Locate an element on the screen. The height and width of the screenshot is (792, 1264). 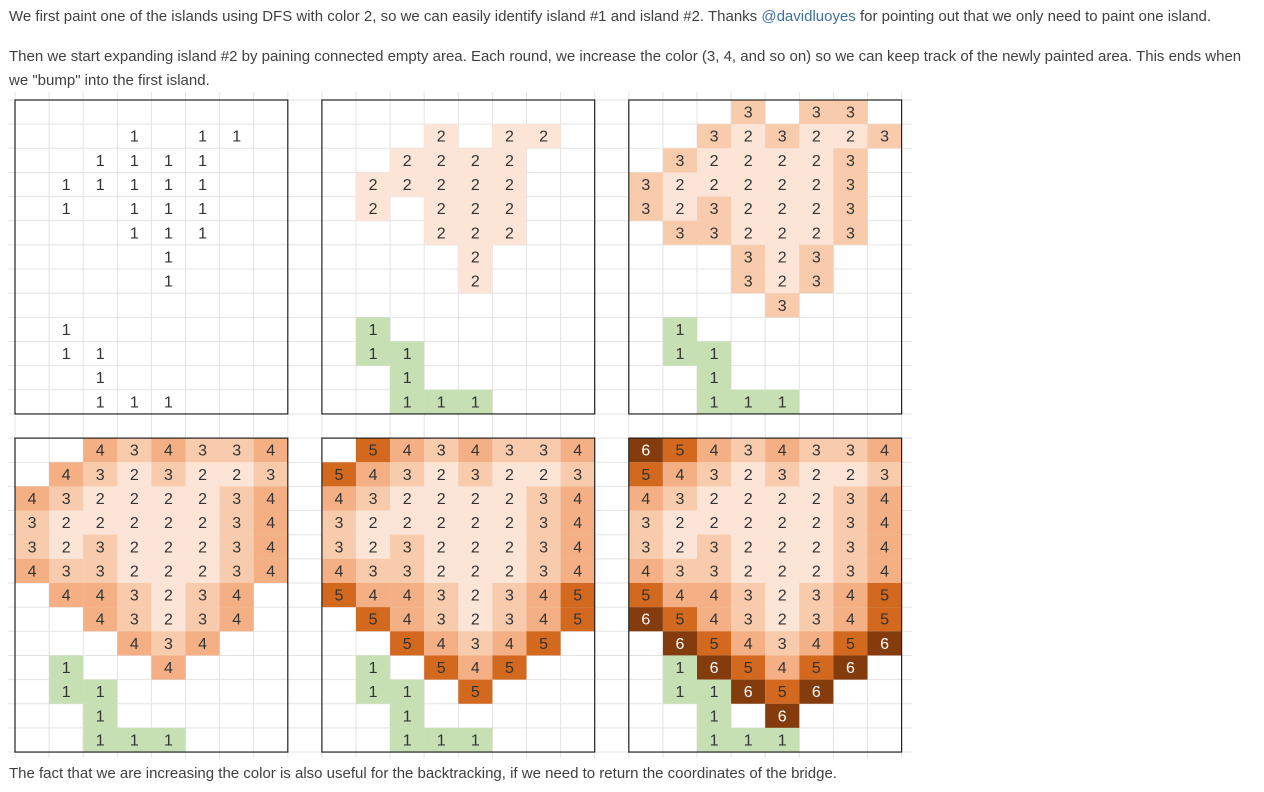
link: @davidluoyes is located at coordinates (808, 16).